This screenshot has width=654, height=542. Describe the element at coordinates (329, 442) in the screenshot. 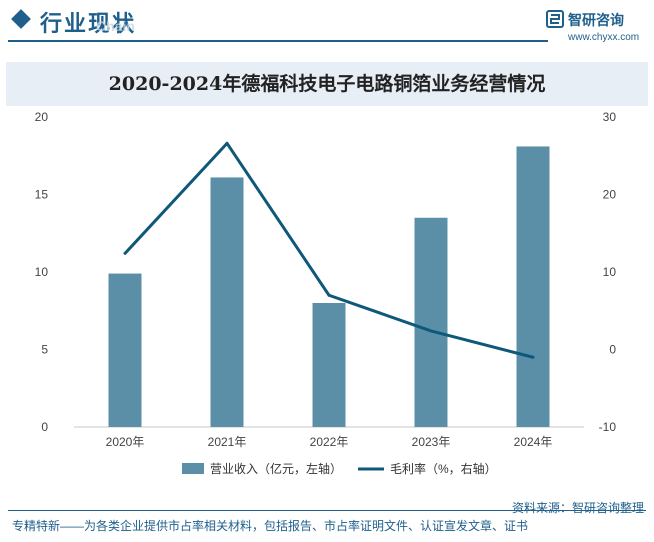

I see `x-axis-tick-label: 2022年` at that location.